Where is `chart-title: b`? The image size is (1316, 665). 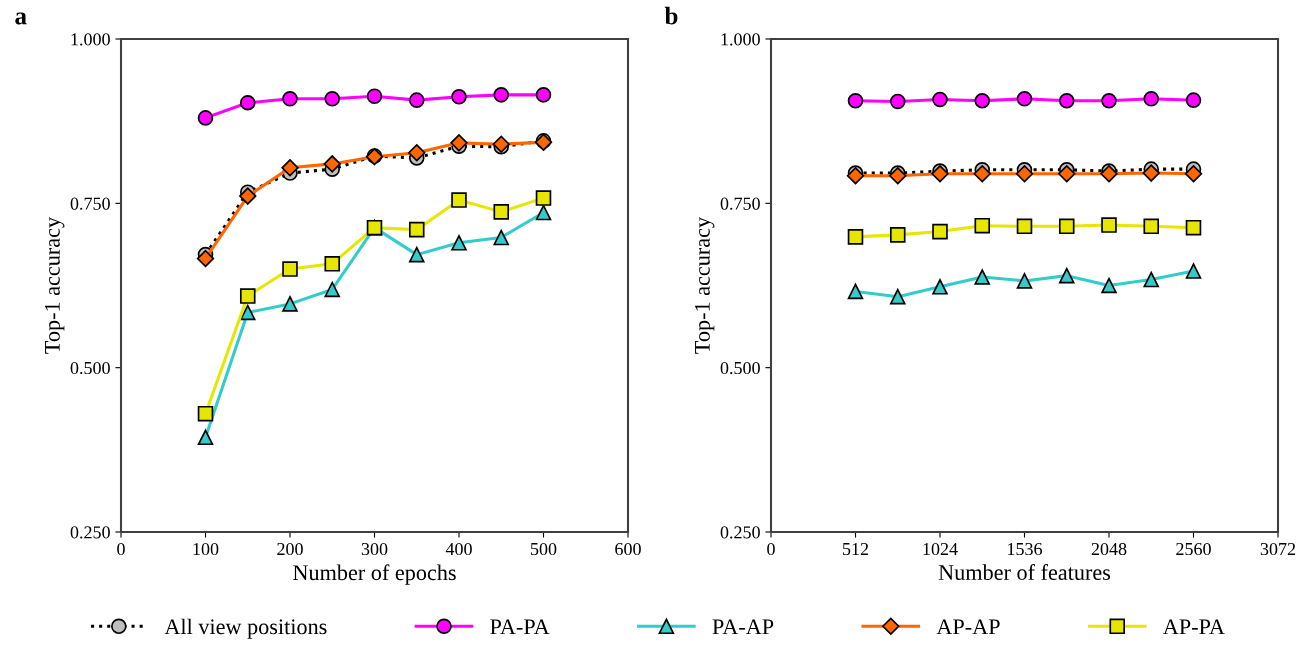 chart-title: b is located at coordinates (671, 15).